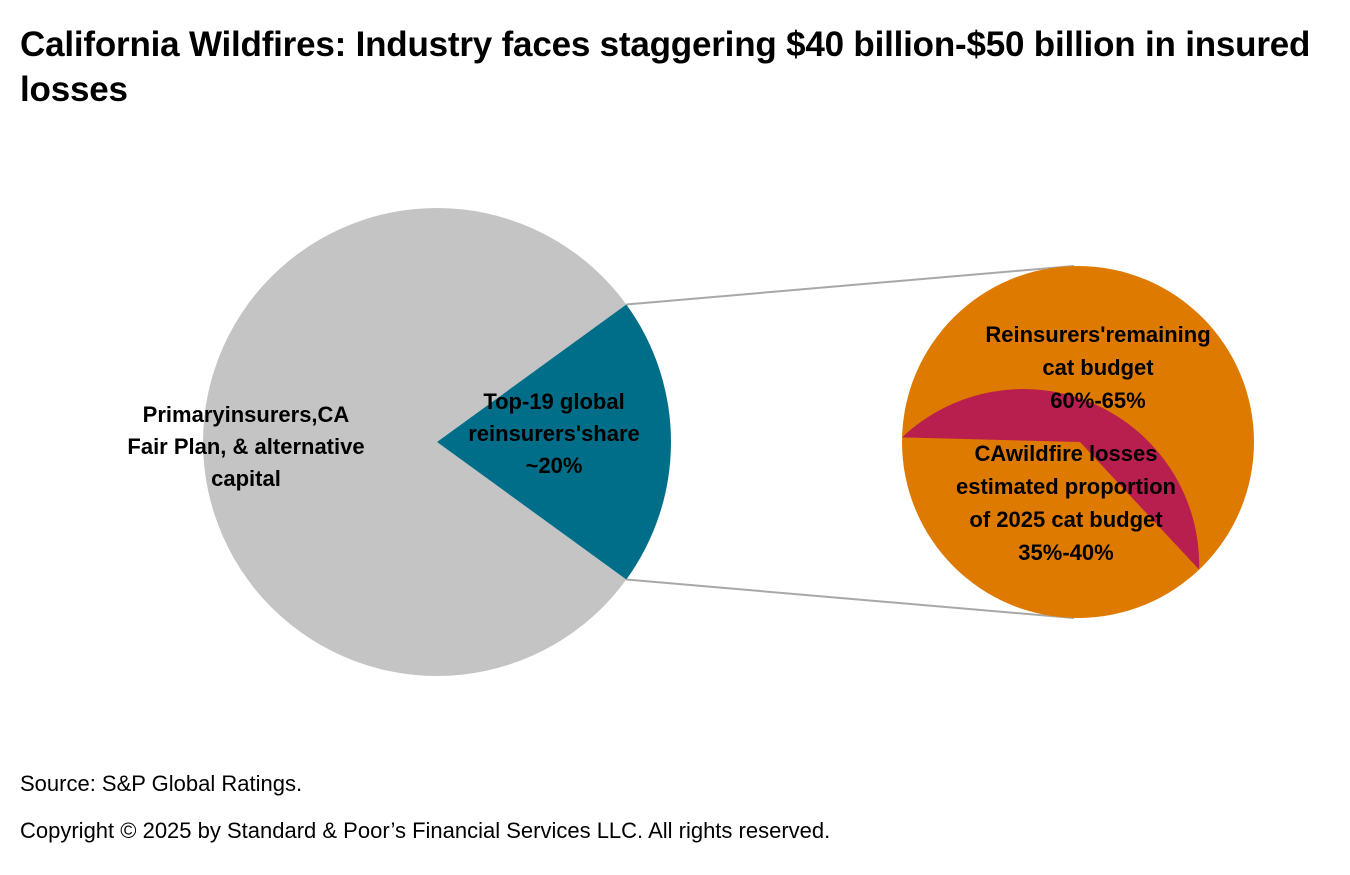 The height and width of the screenshot is (875, 1350). What do you see at coordinates (1097, 367) in the screenshot?
I see `label-remaining-cat-budget: Reinsurers'remaining cat budget 60%-65%` at bounding box center [1097, 367].